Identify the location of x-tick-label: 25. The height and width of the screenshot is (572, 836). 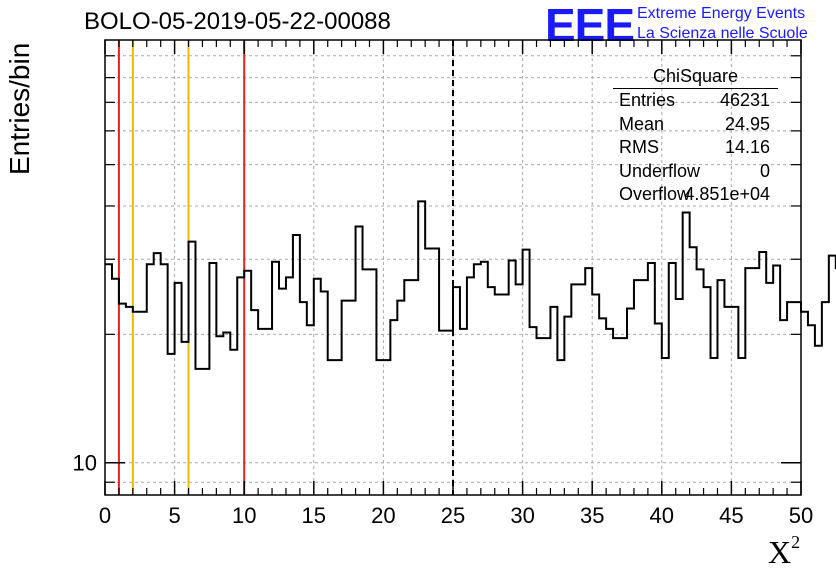
(453, 515).